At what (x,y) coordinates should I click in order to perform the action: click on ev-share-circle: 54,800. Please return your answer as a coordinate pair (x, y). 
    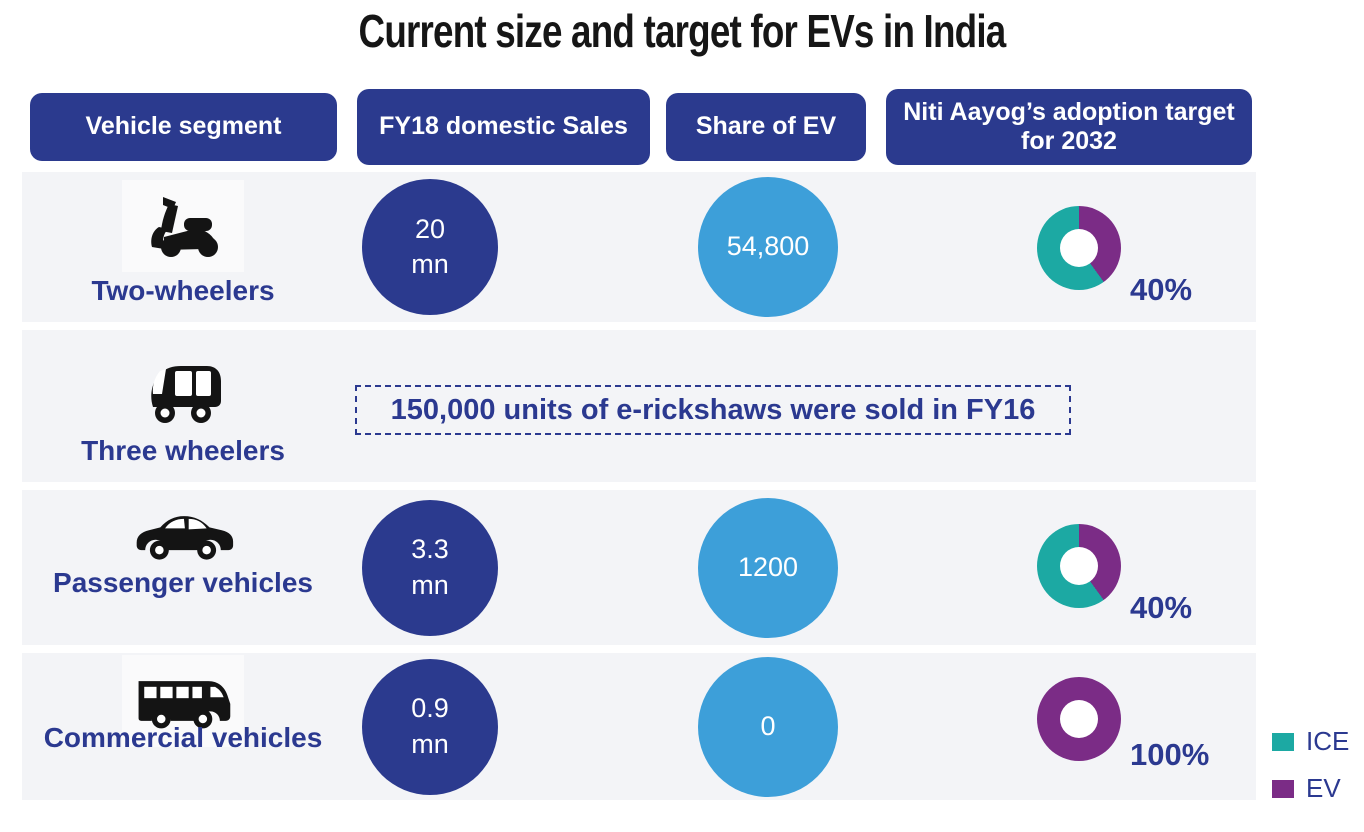
    Looking at the image, I should click on (768, 247).